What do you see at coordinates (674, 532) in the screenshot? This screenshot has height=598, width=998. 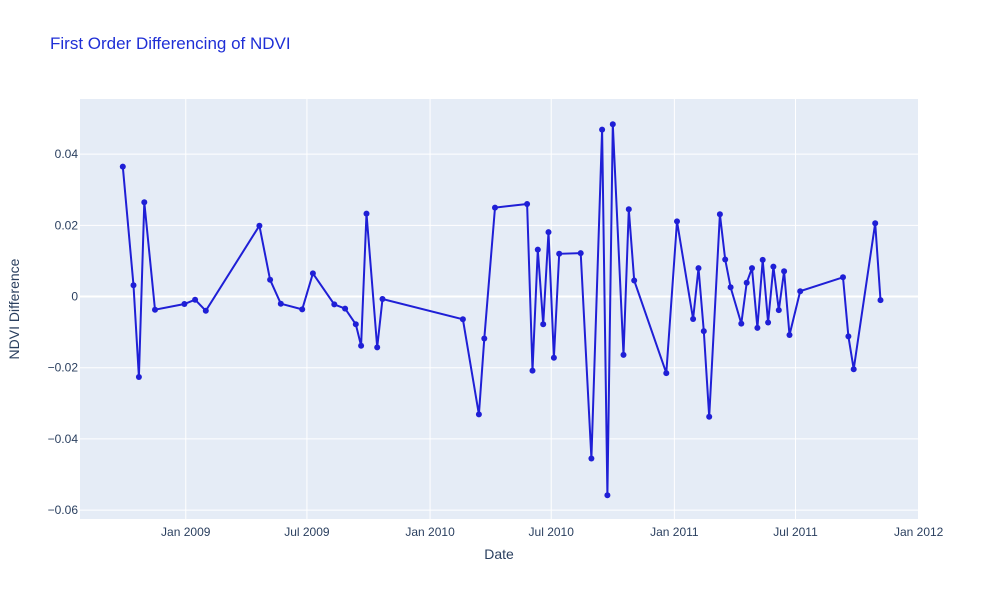 I see `x-tick-label: Jan 2011` at bounding box center [674, 532].